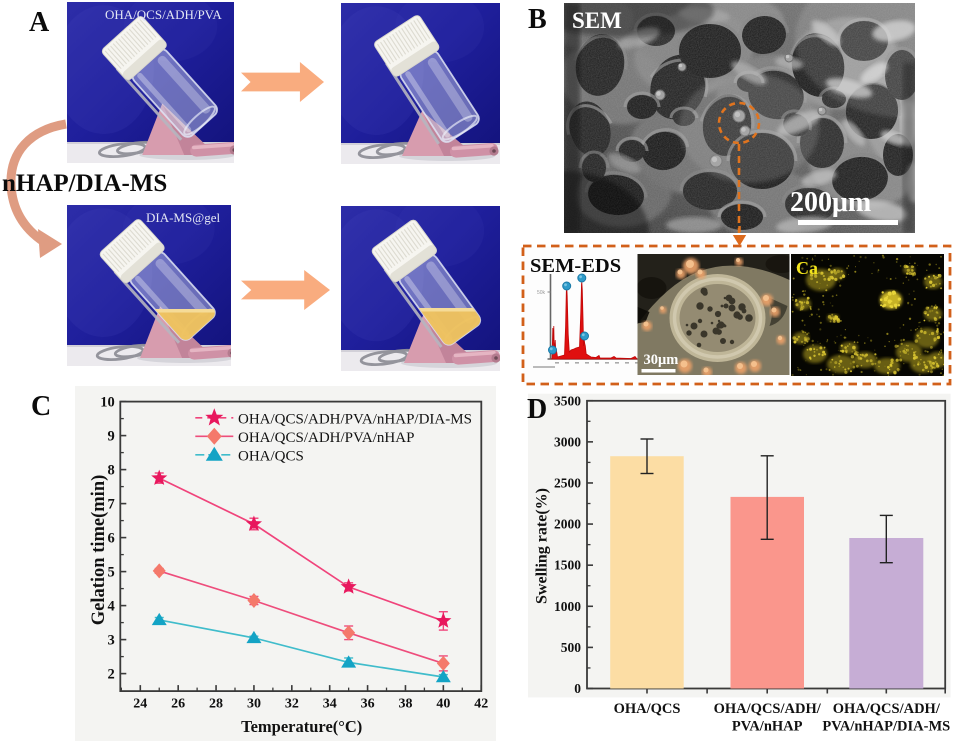 This screenshot has height=746, width=955. I want to click on svg-text: OHA/QCS/ADH/PVA/nHAP, so click(326, 437).